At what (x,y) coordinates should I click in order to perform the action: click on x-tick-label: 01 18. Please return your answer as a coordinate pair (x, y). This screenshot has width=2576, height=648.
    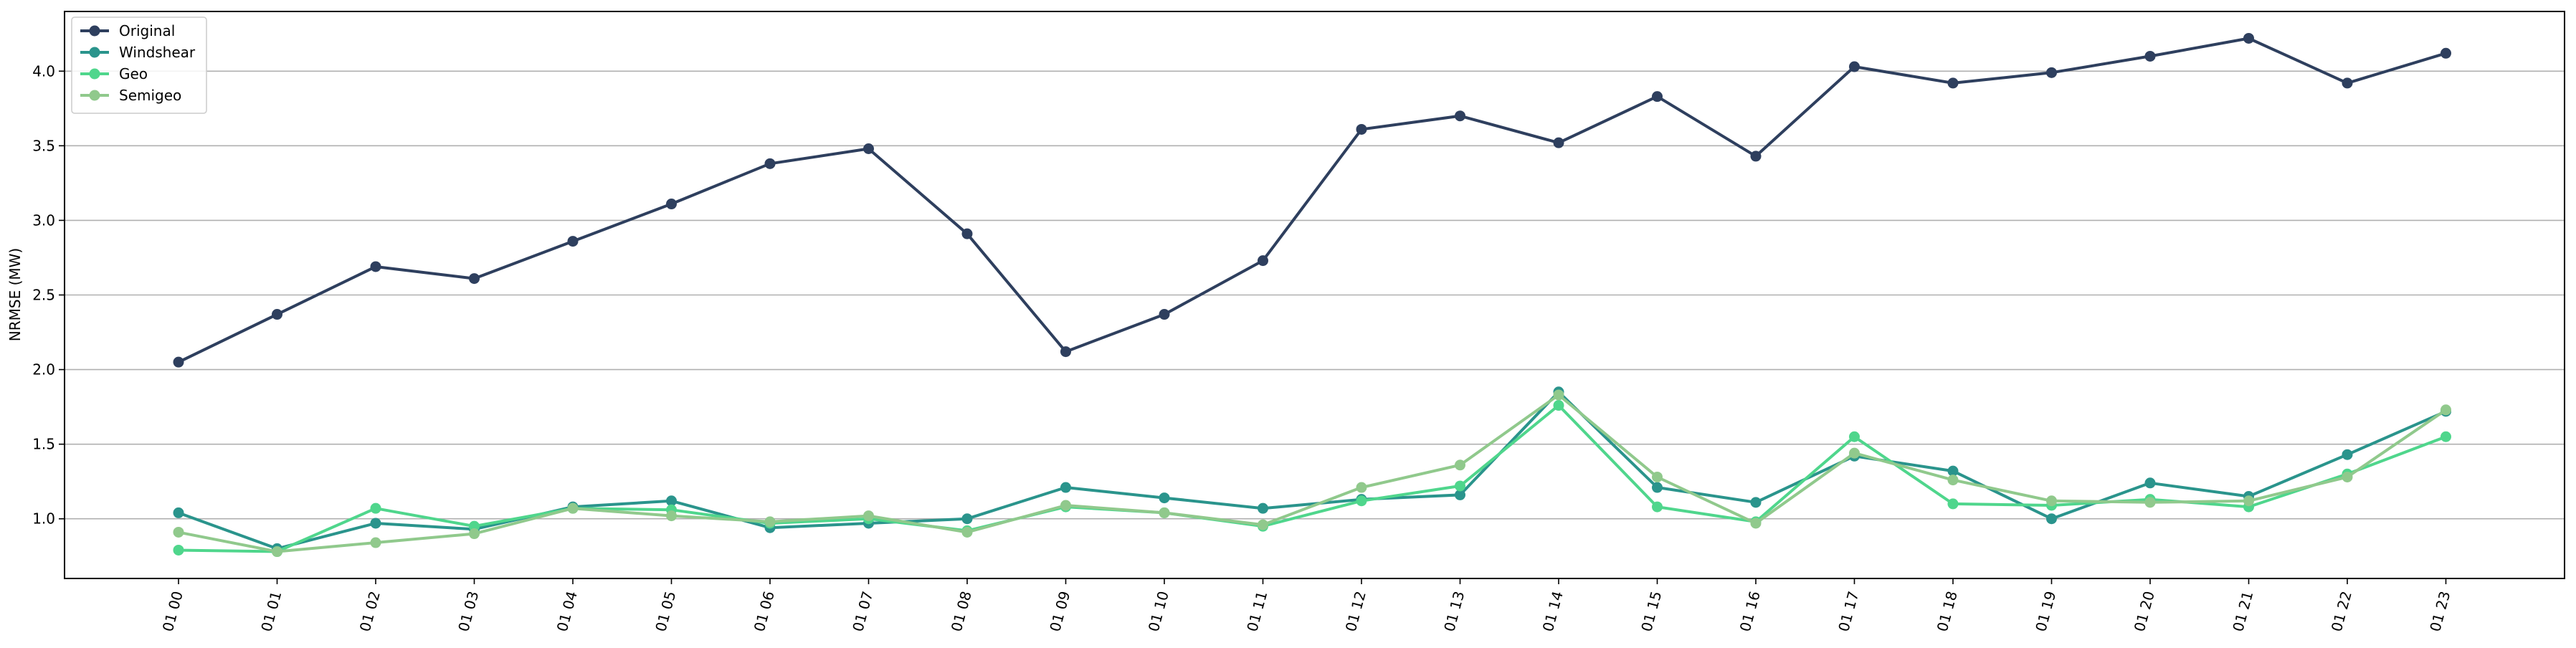
    Looking at the image, I should click on (1948, 611).